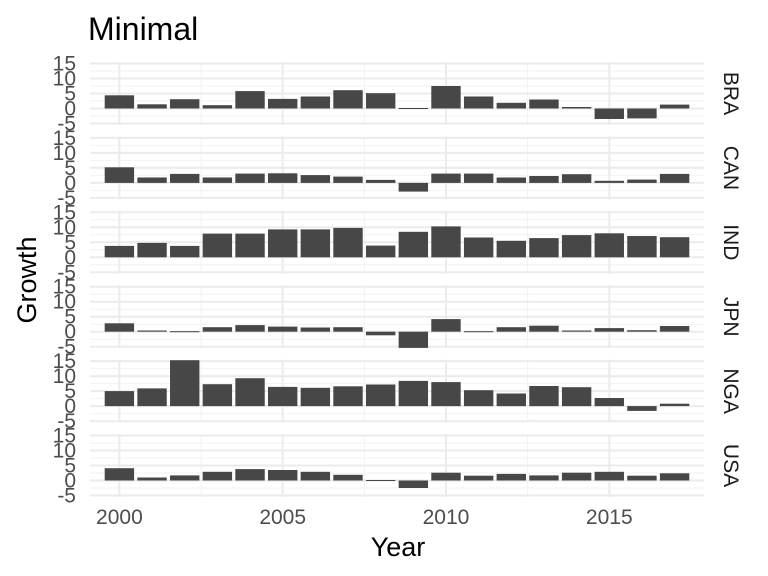 This screenshot has height=576, width=768. I want to click on bar-nga-2000, so click(119, 399).